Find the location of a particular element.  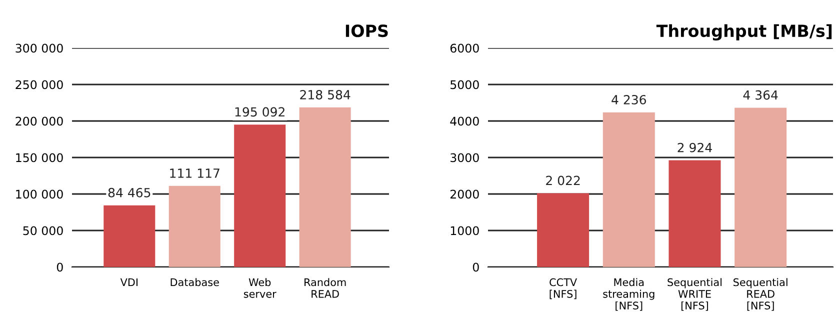

x-tick-label: Database is located at coordinates (194, 282).